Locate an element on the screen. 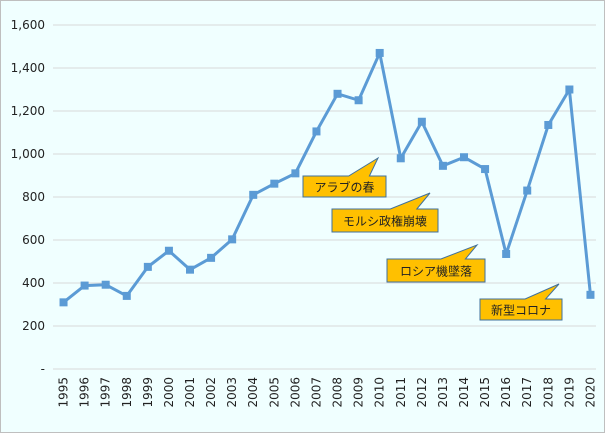  x-tick-label: 1996 is located at coordinates (85, 392).